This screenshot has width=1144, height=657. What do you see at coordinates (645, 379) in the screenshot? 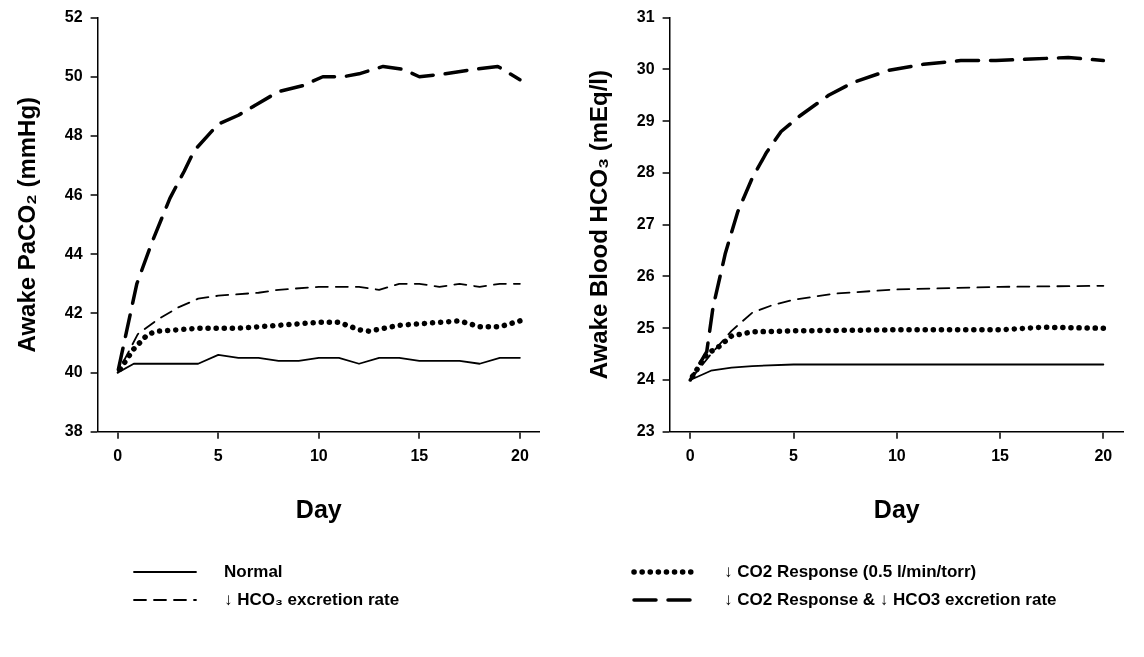
I see `y-tick-label: 24` at bounding box center [645, 379].